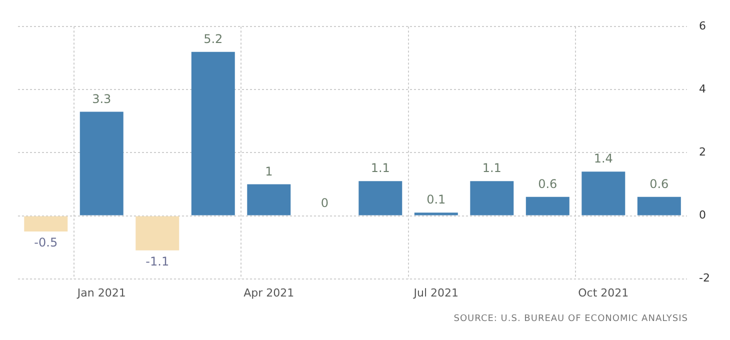  I want to click on y-tick-label: 4, so click(702, 89).